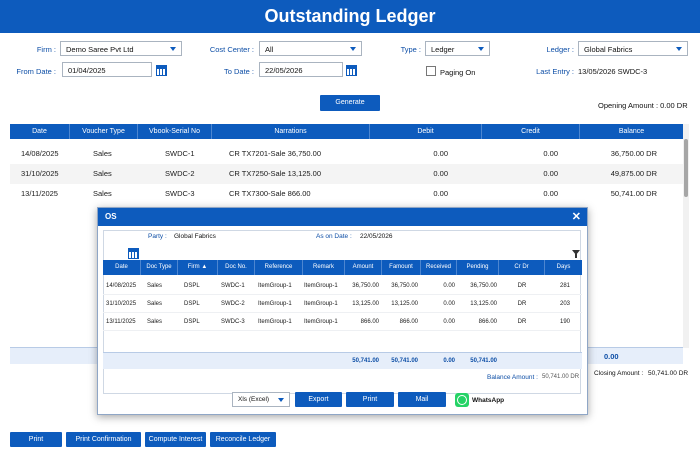 Image resolution: width=700 pixels, height=467 pixels. Describe the element at coordinates (363, 267) in the screenshot. I see `col-amount: Amount` at that location.